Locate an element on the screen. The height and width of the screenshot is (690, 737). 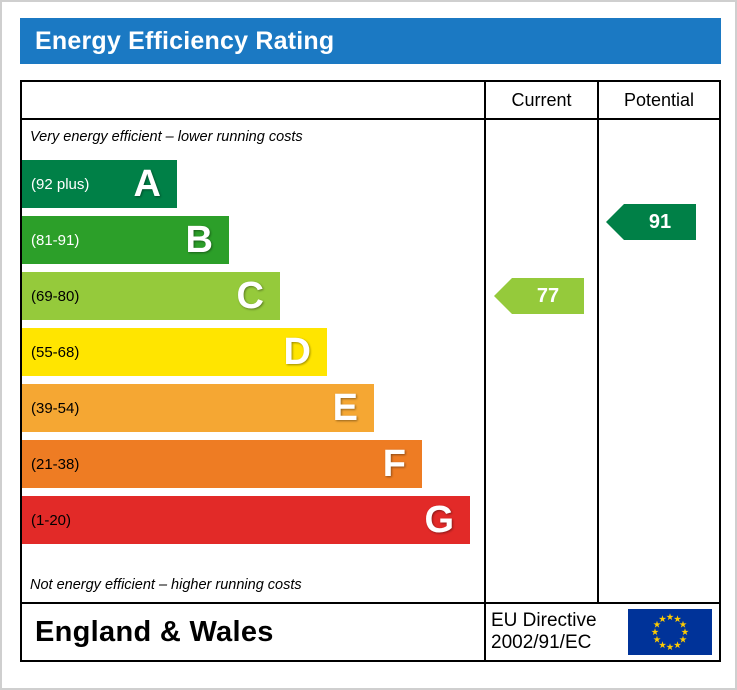
region-label: England & Wales is located at coordinates (154, 631).